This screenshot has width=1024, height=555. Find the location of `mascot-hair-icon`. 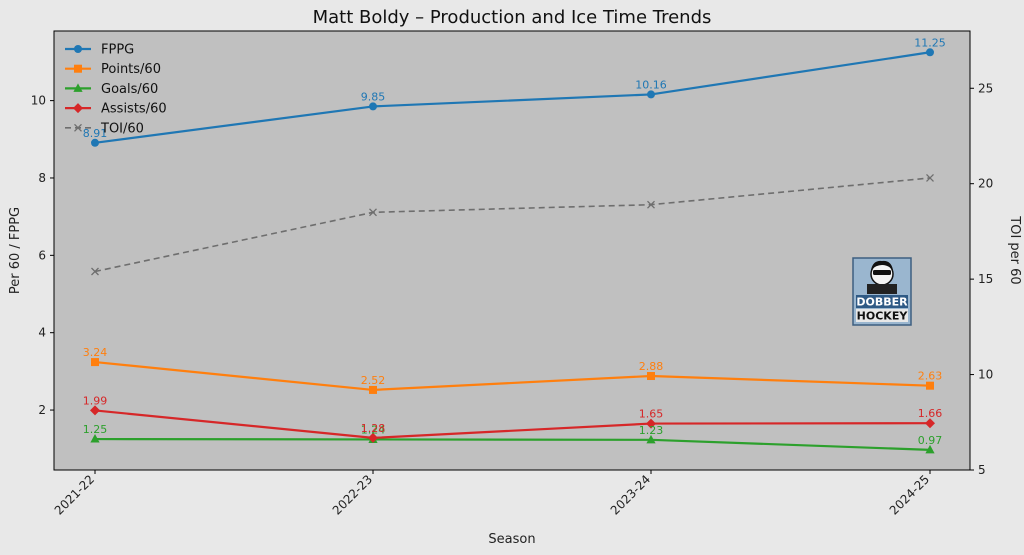

mascot-hair-icon is located at coordinates (882, 265).